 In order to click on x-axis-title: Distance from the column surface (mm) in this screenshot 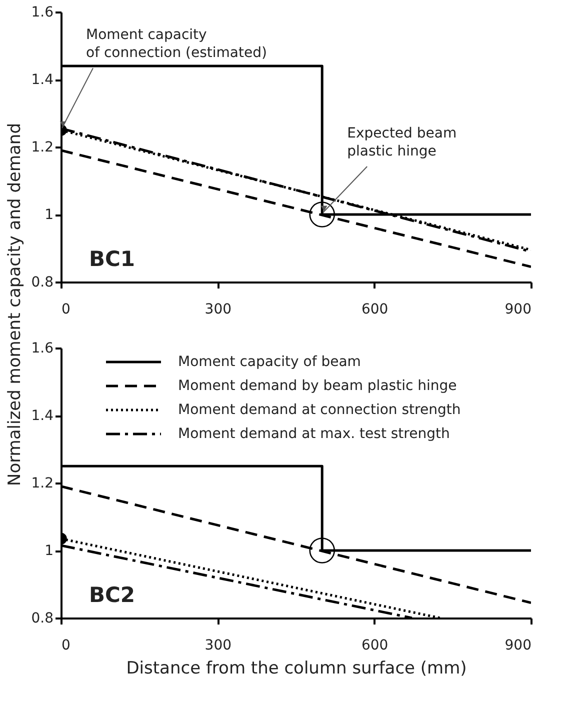, I will do `click(296, 668)`.